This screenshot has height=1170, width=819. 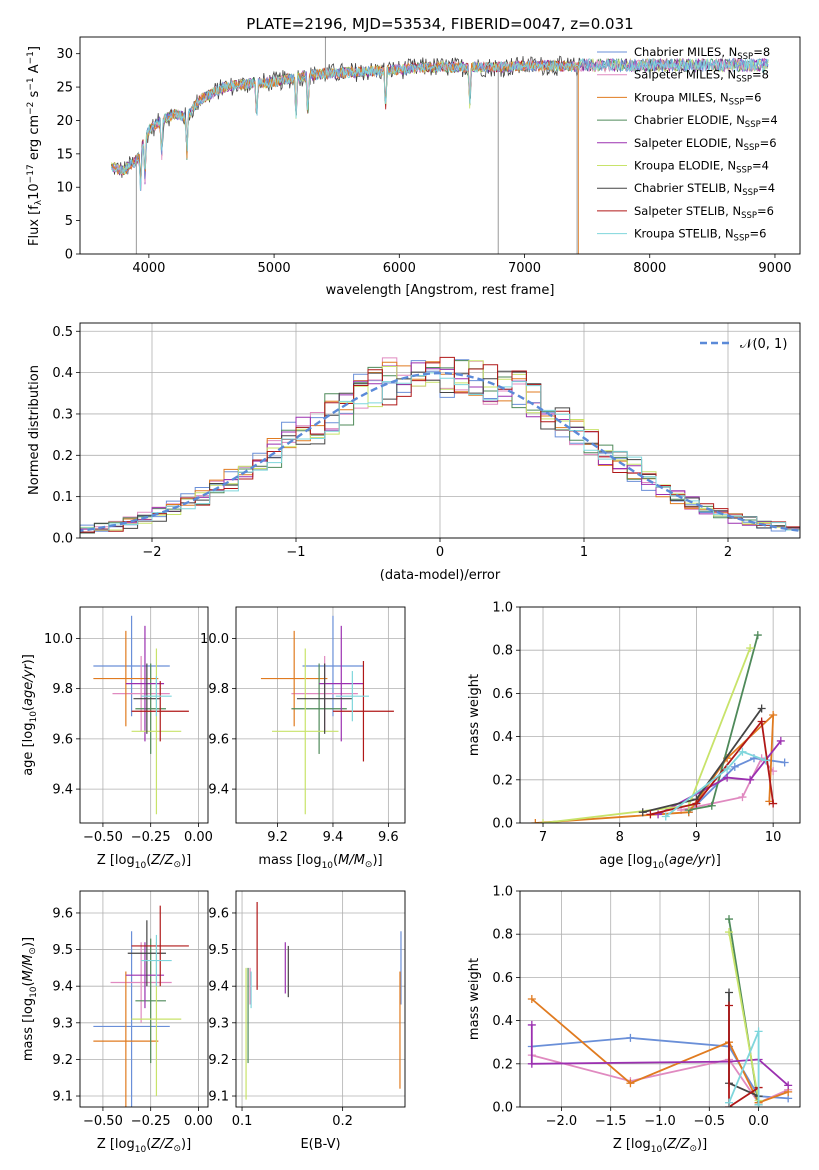 What do you see at coordinates (543, 837) in the screenshot?
I see `x-tick-label: 7` at bounding box center [543, 837].